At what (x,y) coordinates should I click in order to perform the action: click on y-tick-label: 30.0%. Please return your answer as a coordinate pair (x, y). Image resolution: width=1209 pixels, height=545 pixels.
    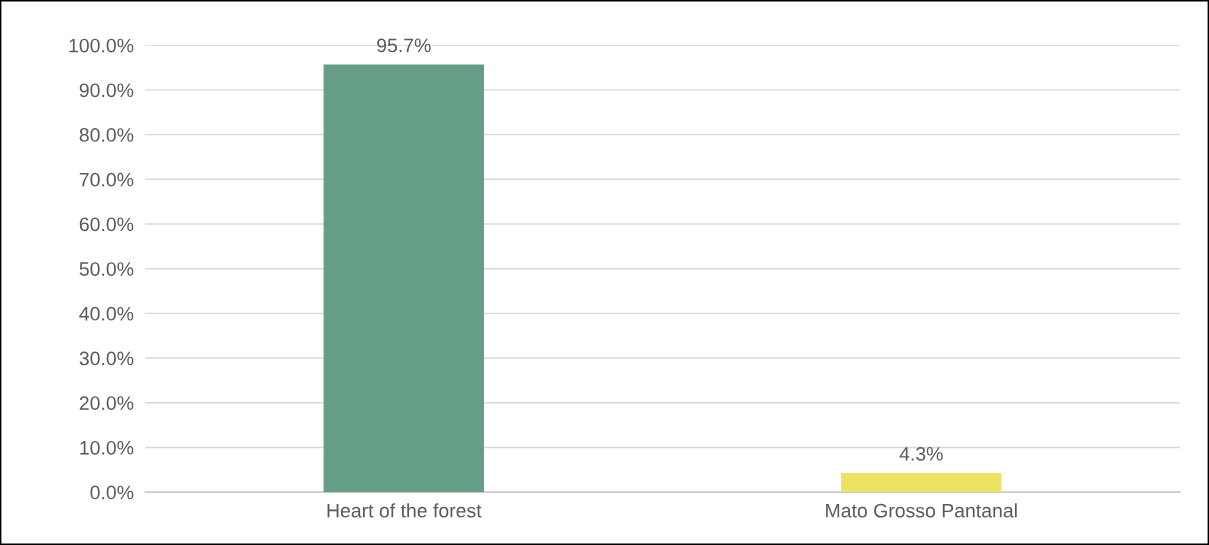
    Looking at the image, I should click on (106, 358).